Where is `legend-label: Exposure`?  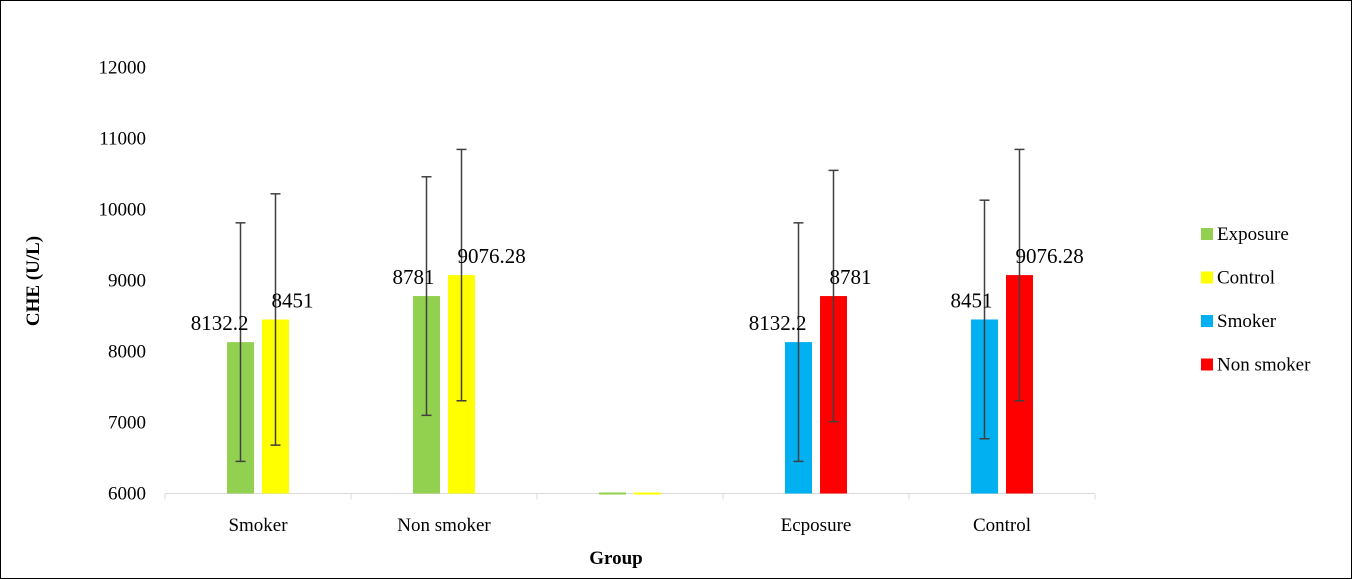
legend-label: Exposure is located at coordinates (1253, 234).